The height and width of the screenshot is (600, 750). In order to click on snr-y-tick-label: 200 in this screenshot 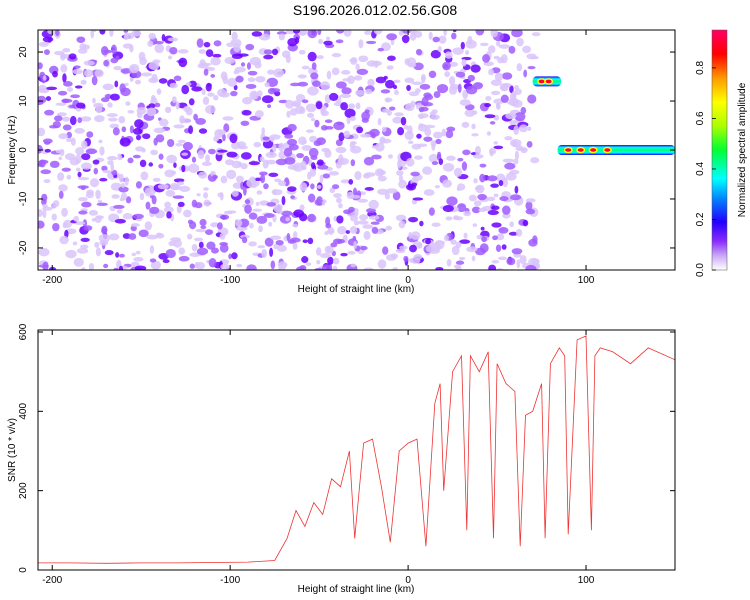, I will do `click(23, 490)`.